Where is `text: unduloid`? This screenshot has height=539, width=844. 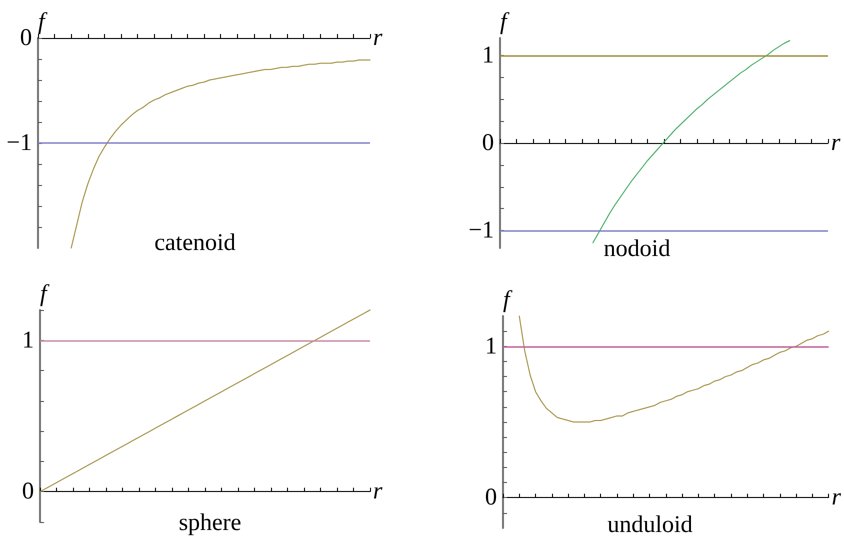 text: unduloid is located at coordinates (650, 525).